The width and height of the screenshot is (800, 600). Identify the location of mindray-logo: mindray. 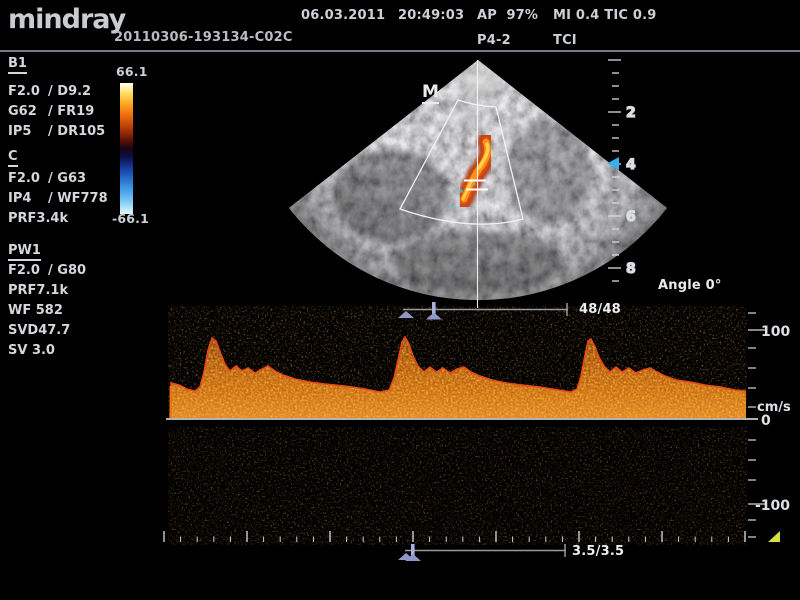
(67, 19).